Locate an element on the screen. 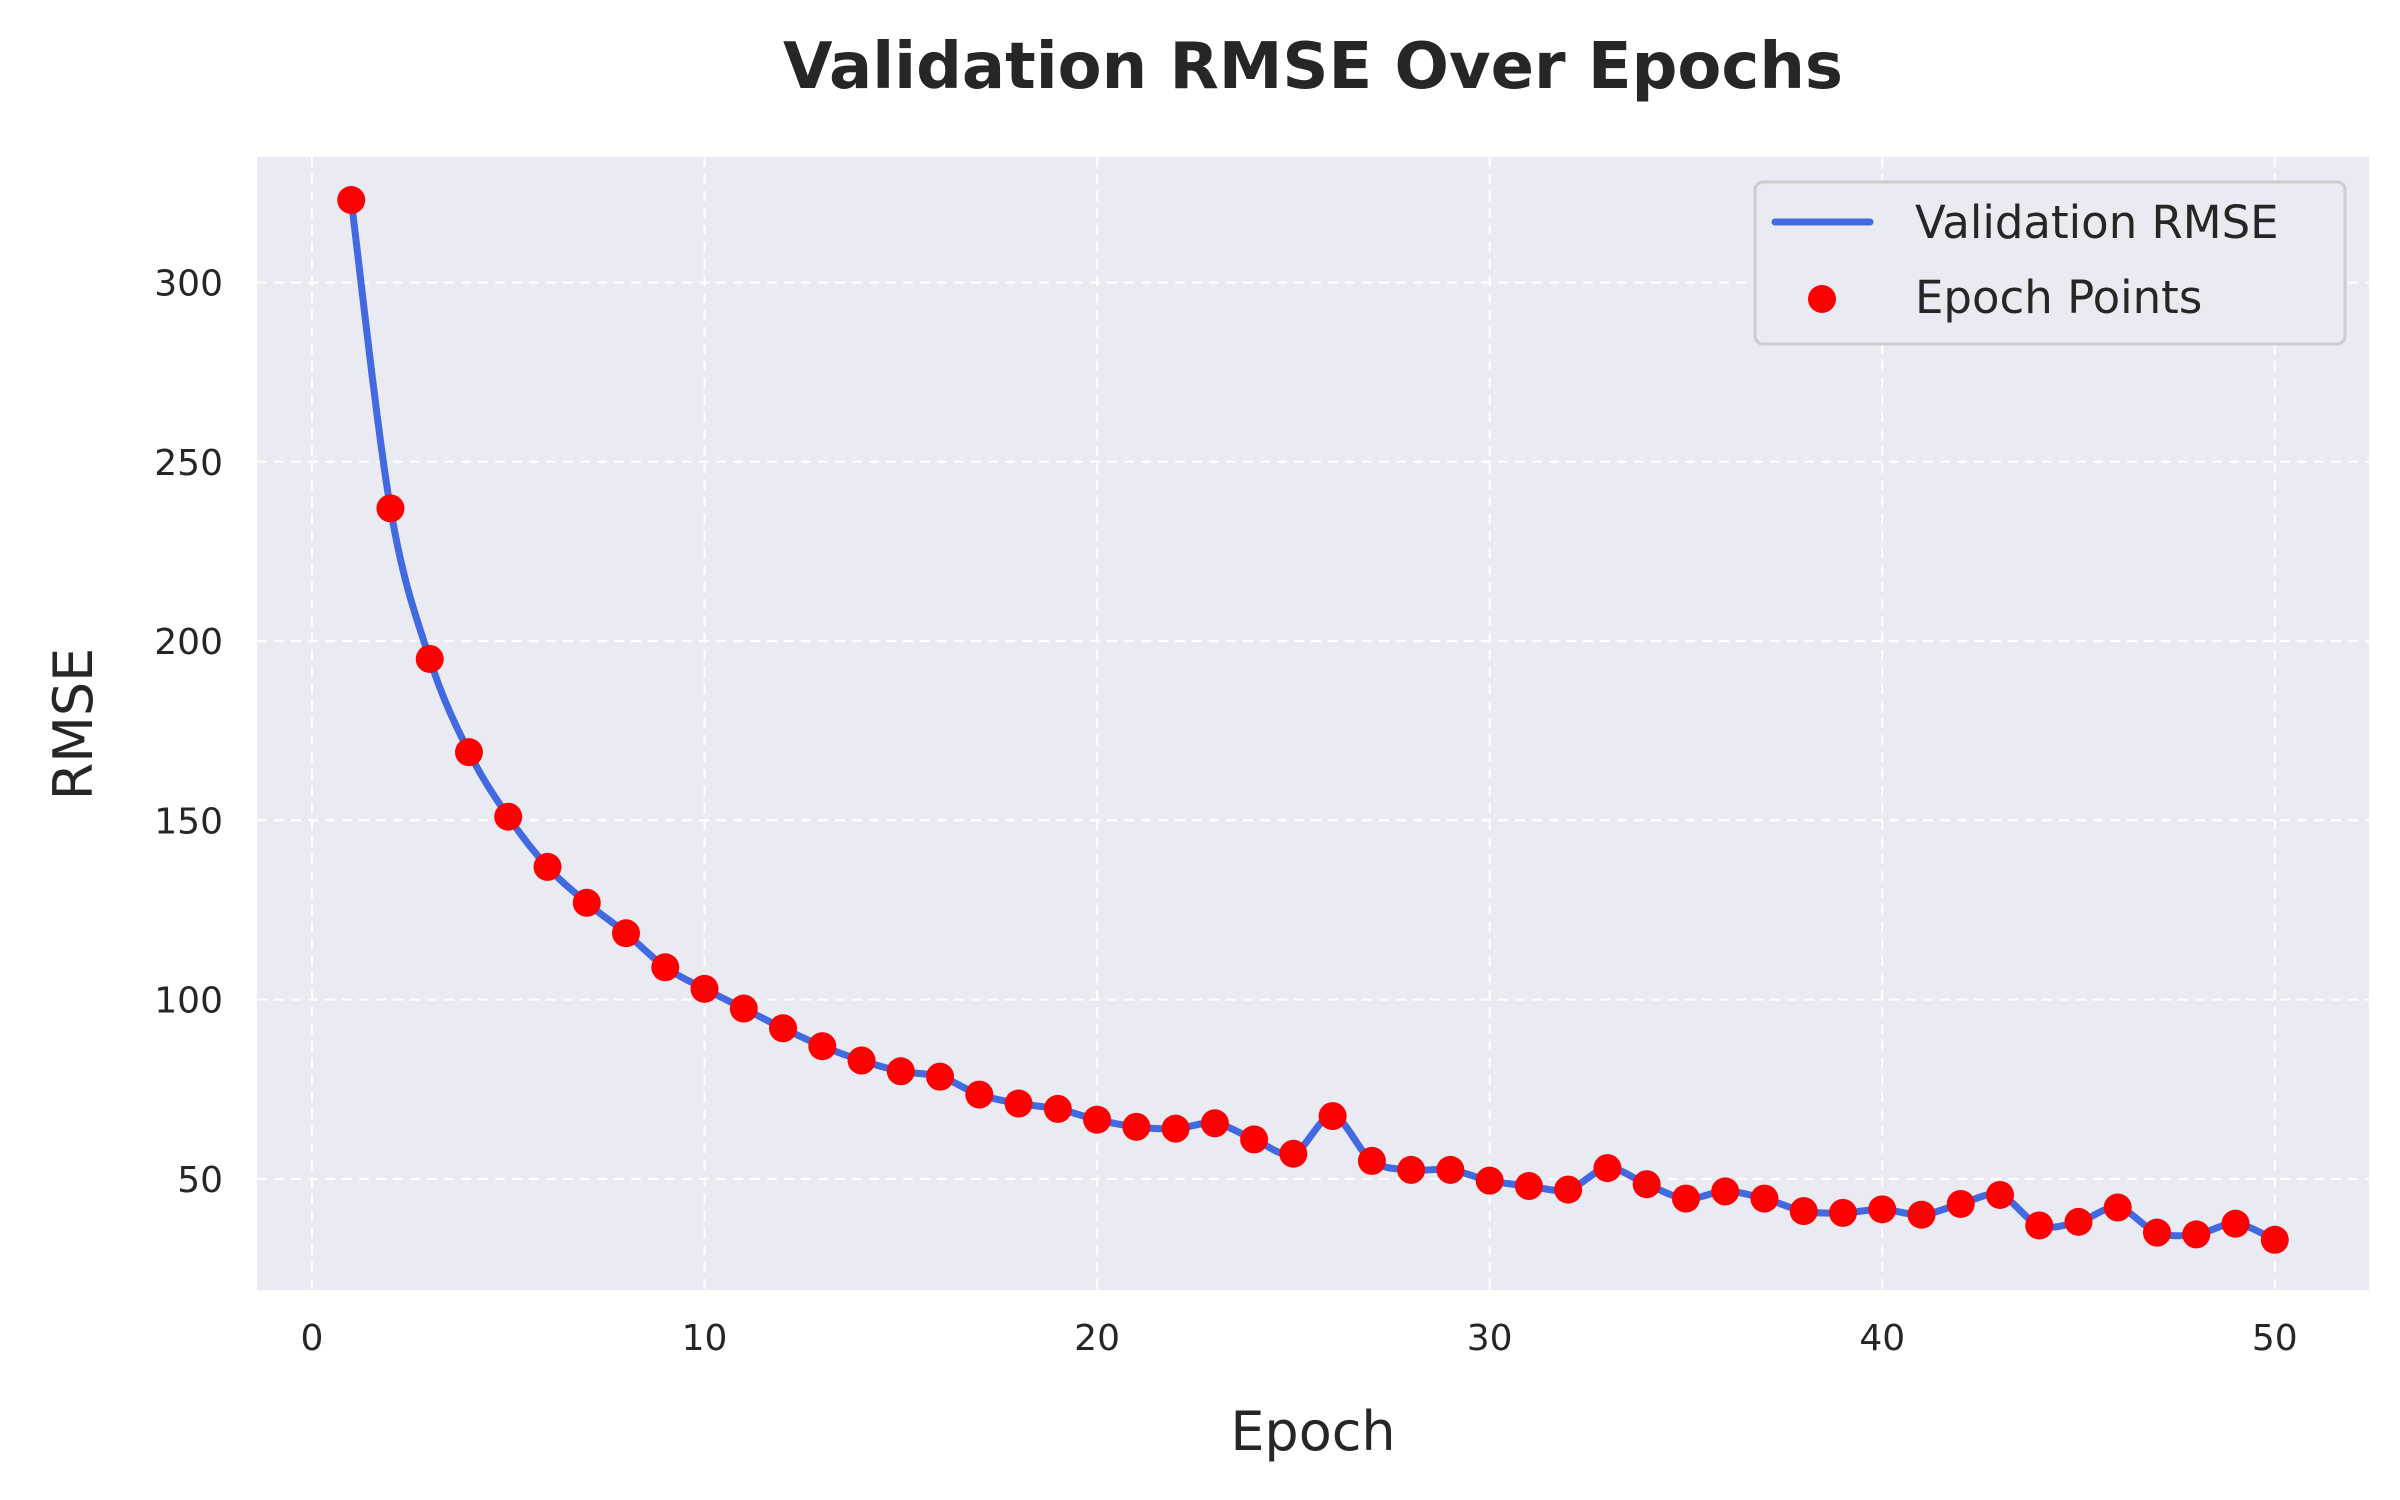 Image resolution: width=2400 pixels, height=1500 pixels. x-tick-label: 0 is located at coordinates (312, 1338).